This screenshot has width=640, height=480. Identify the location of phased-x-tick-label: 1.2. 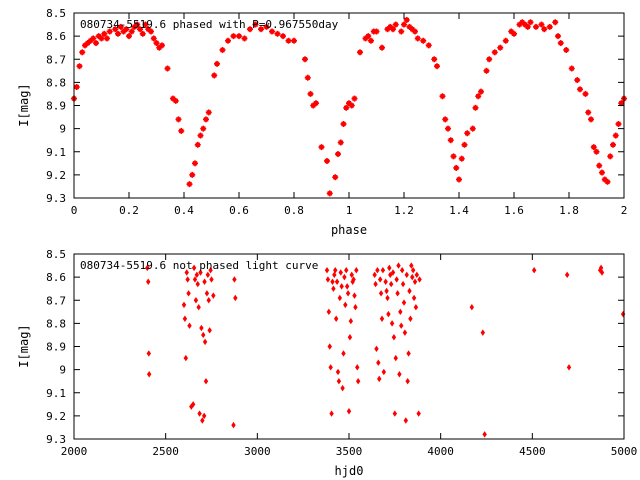
(404, 210).